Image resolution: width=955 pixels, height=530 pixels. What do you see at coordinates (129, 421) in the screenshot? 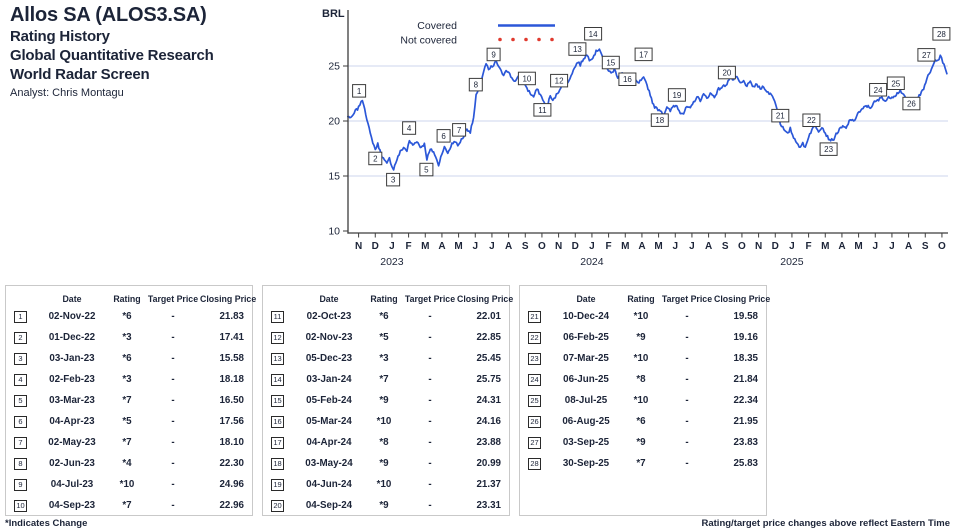
I see `table-row: 6 04-Apr-23 *5 - 17.56` at bounding box center [129, 421].